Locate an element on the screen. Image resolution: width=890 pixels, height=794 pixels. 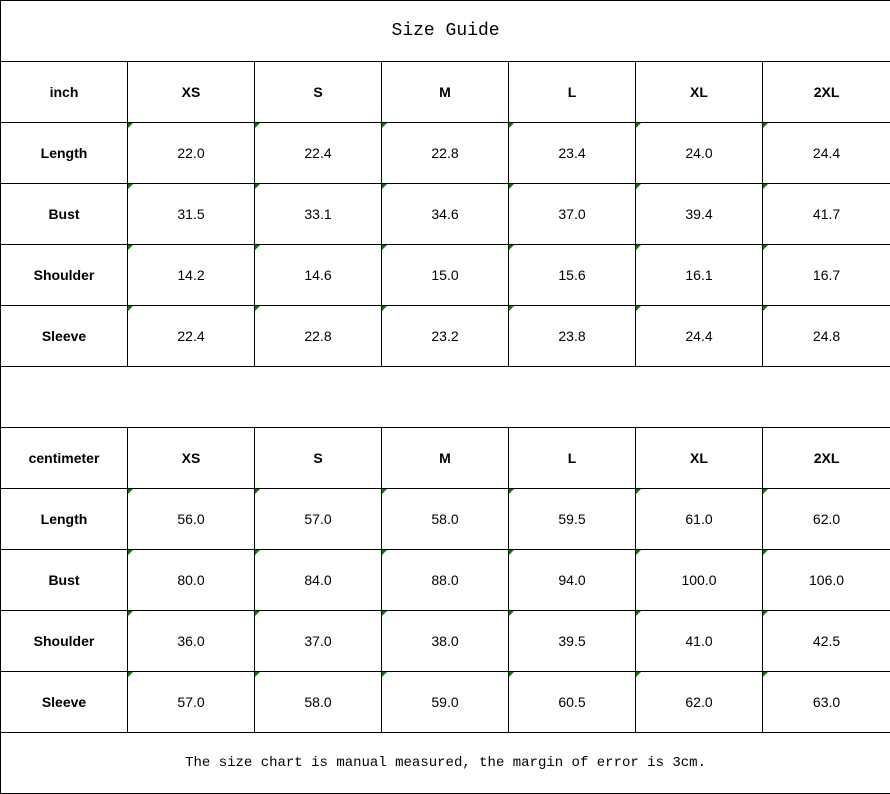
unit-label: inch is located at coordinates (64, 92).